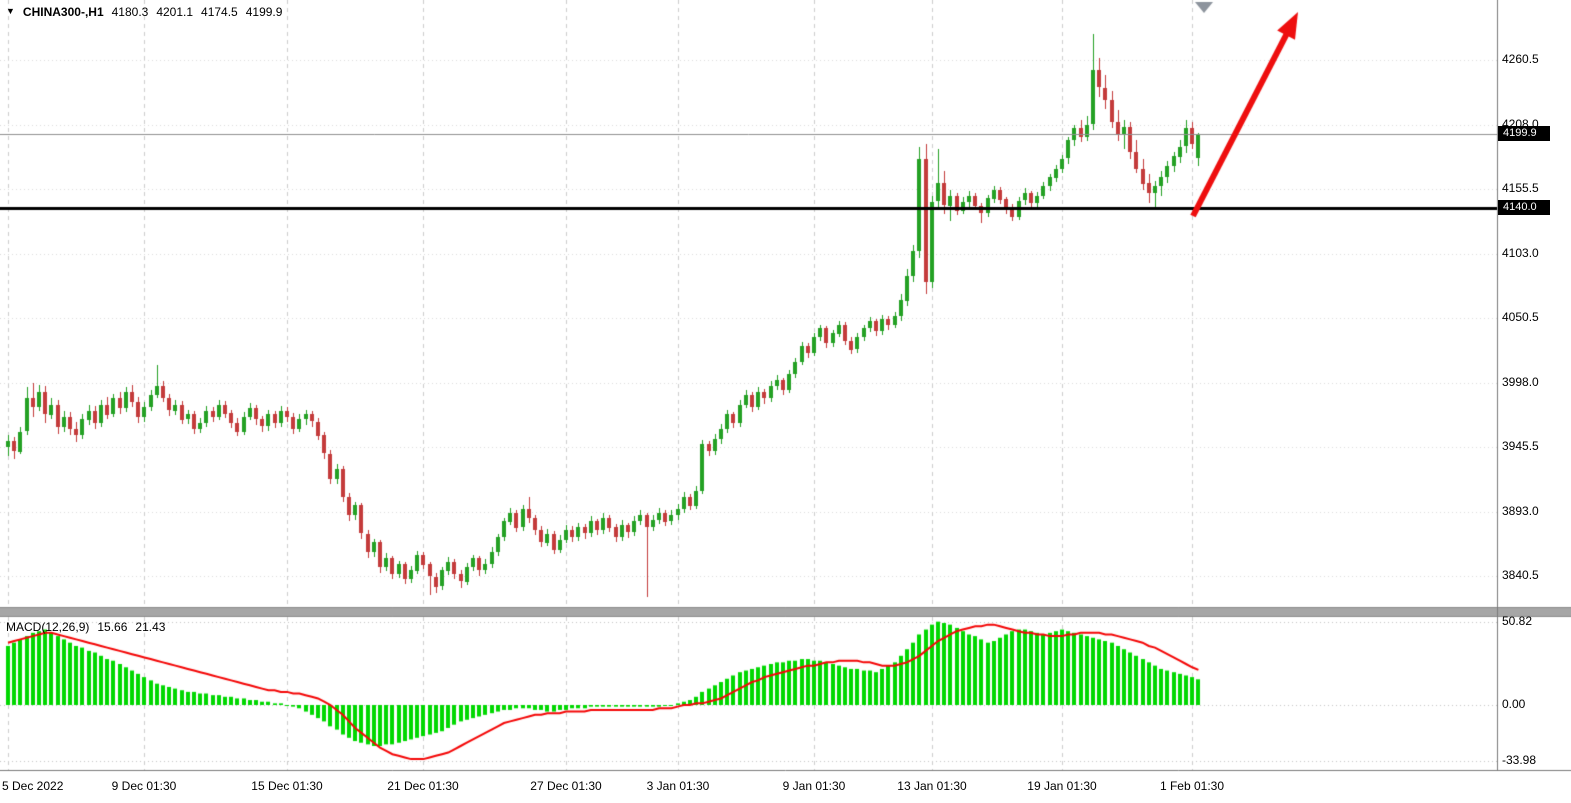 The image size is (1571, 803). I want to click on time-axis-label: 5 Dec 2022, so click(33, 786).